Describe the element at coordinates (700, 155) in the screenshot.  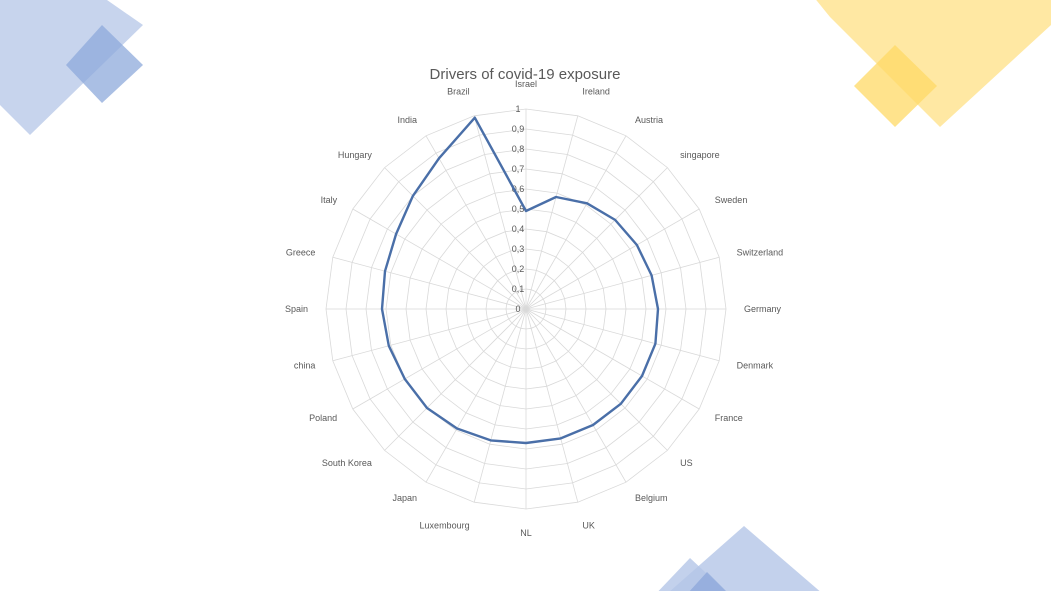
I see `category-label: singapore` at that location.